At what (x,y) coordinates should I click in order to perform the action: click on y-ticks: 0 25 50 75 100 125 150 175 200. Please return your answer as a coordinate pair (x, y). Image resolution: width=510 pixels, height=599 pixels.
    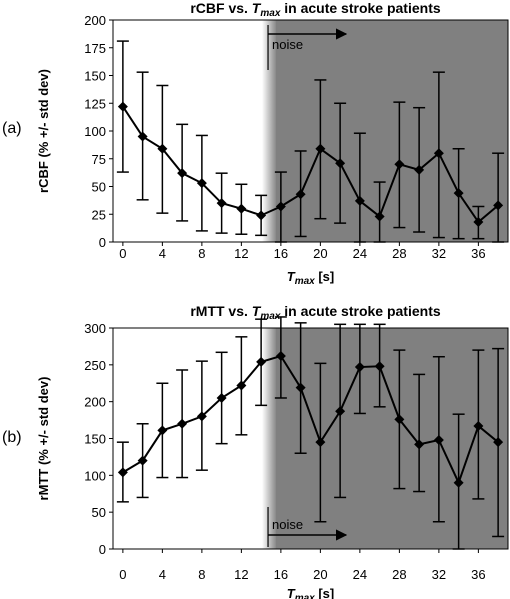
    Looking at the image, I should click on (98, 131).